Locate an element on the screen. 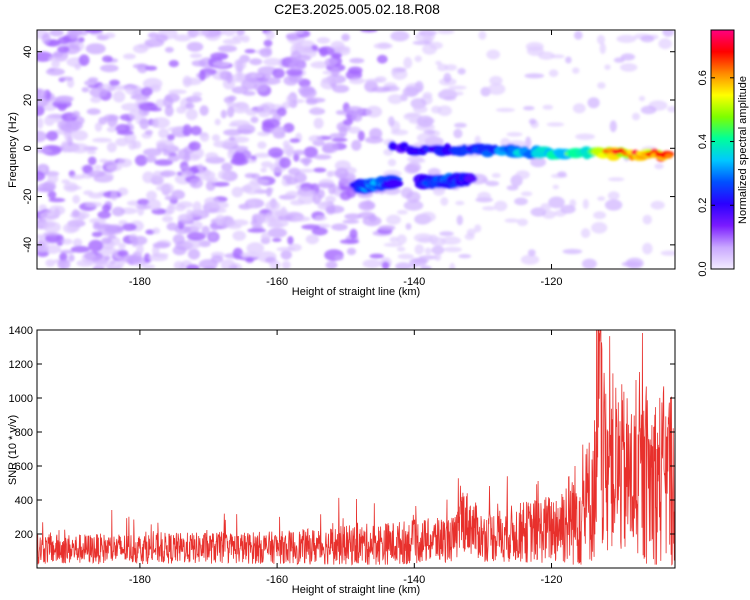 The height and width of the screenshot is (600, 750). x-tick-label: -180 is located at coordinates (140, 580).